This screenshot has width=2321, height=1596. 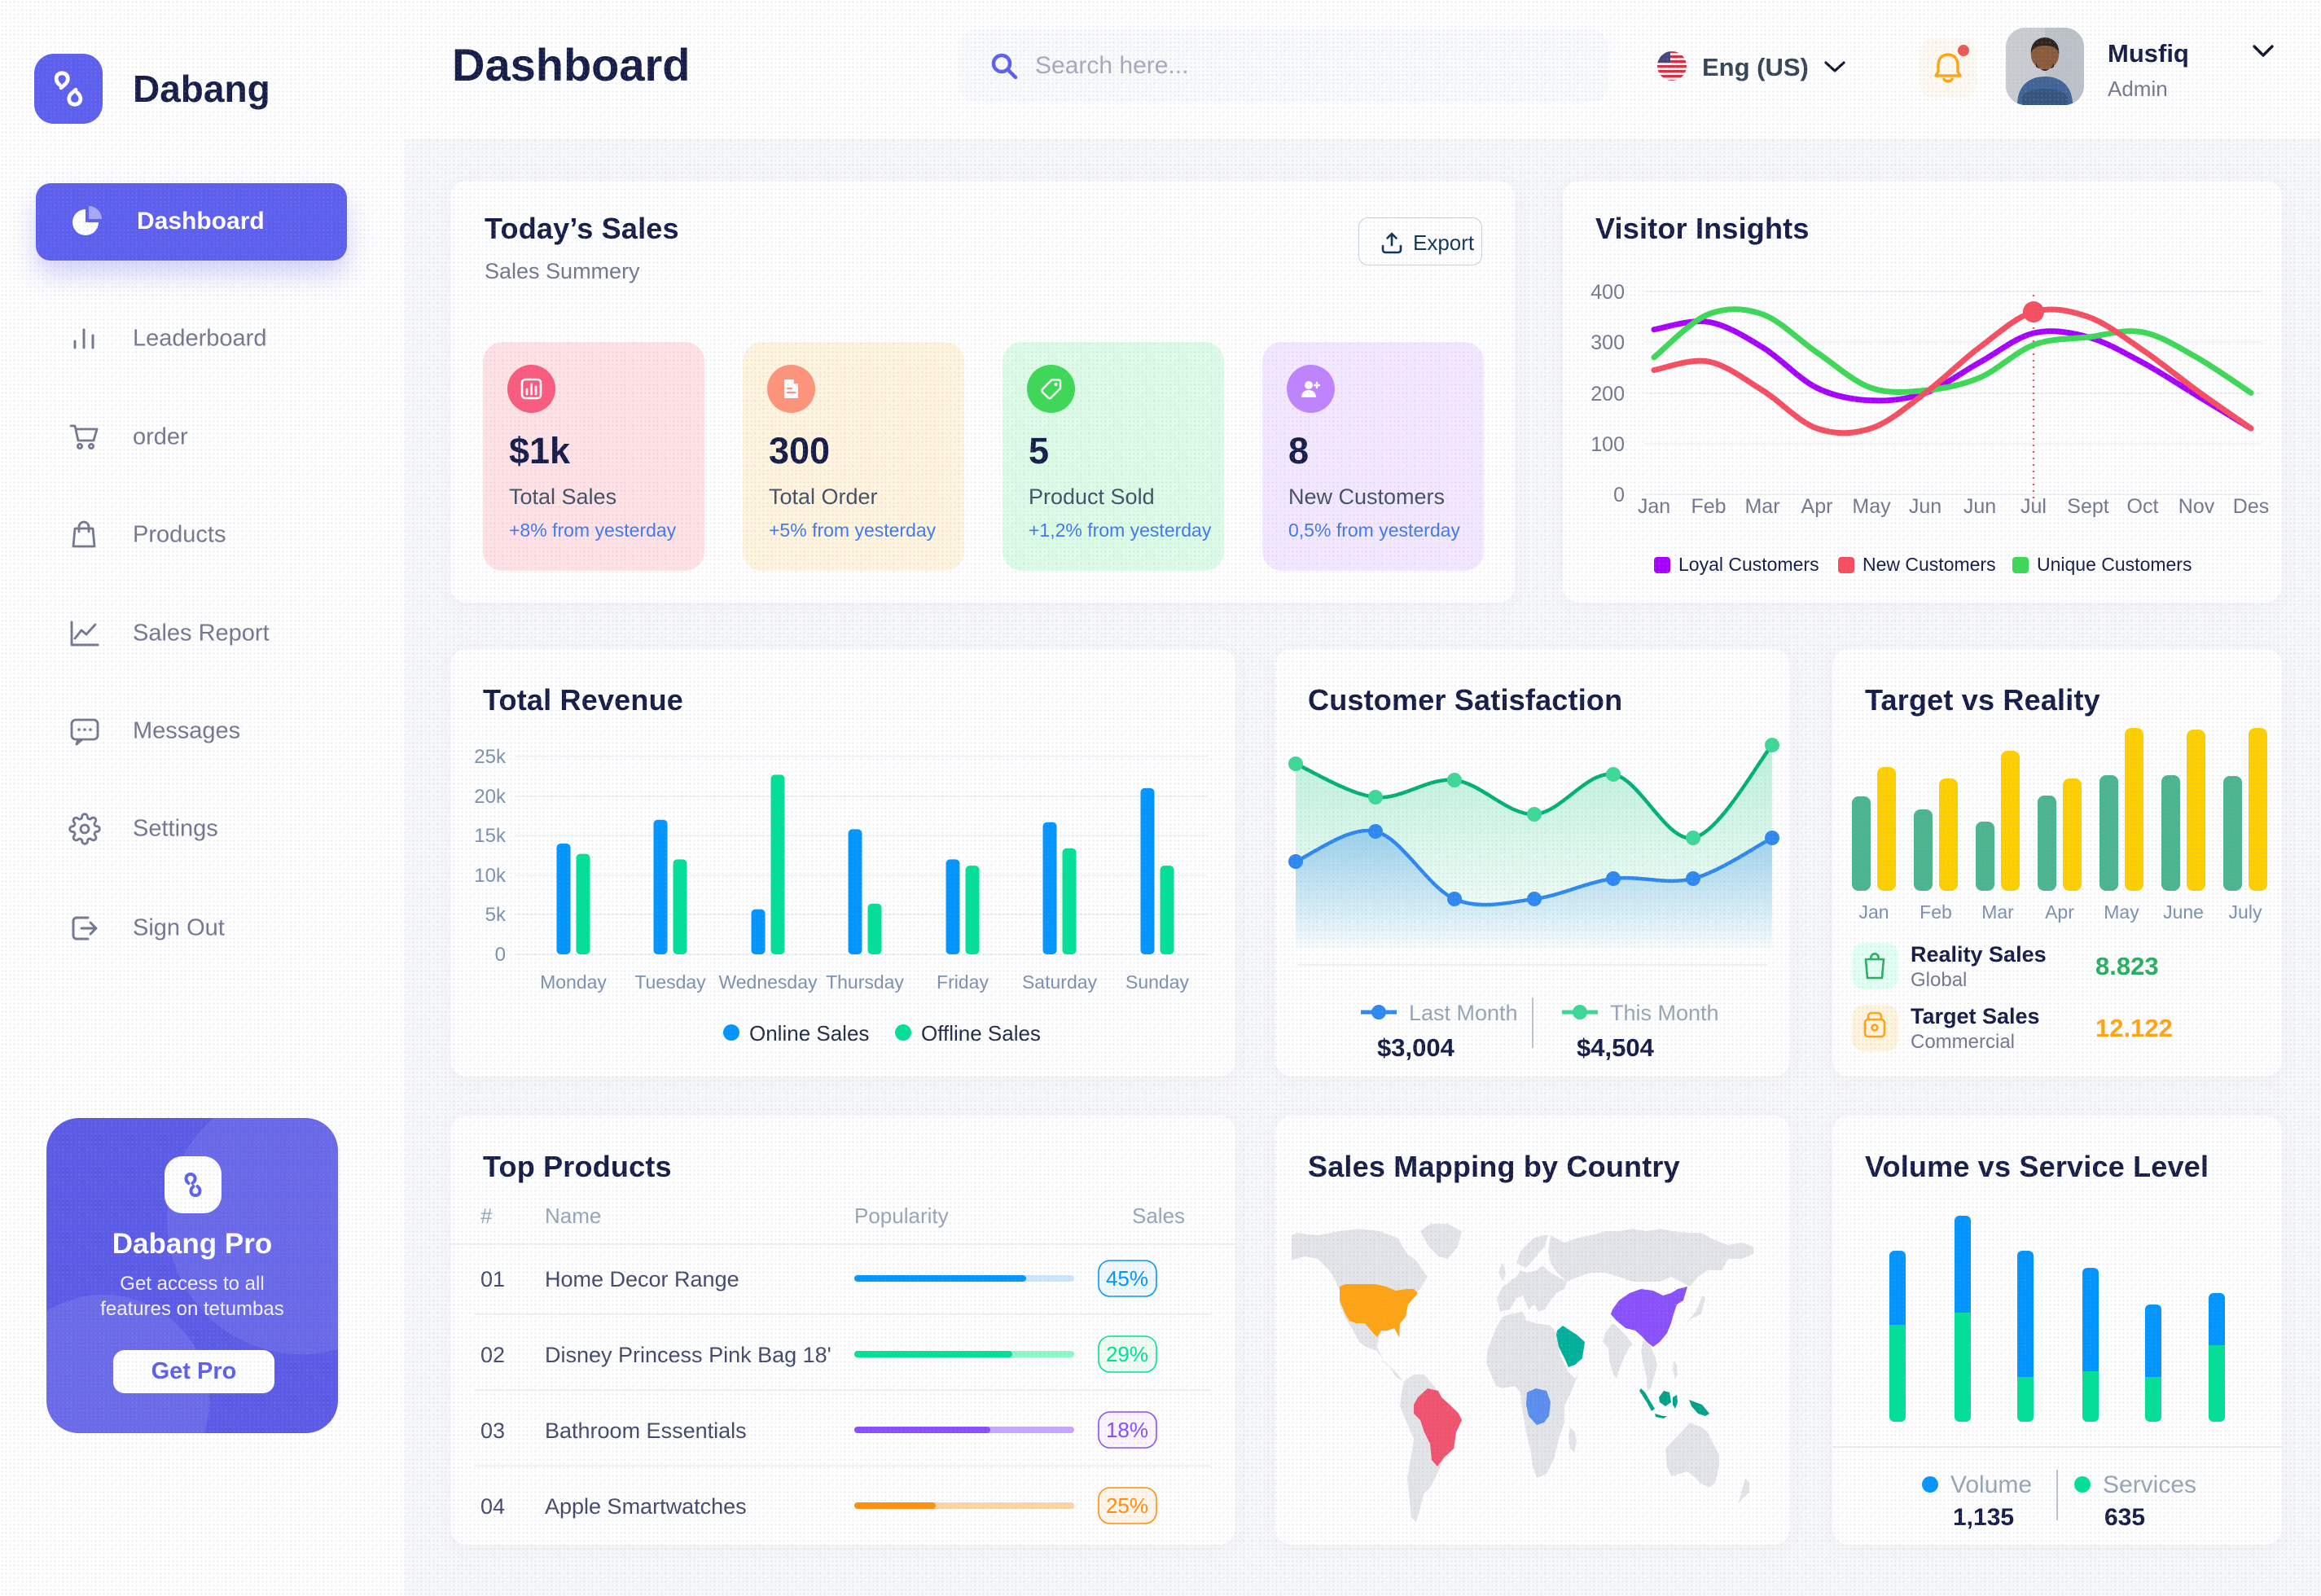 What do you see at coordinates (2087, 506) in the screenshot?
I see `svg-text: Sept` at bounding box center [2087, 506].